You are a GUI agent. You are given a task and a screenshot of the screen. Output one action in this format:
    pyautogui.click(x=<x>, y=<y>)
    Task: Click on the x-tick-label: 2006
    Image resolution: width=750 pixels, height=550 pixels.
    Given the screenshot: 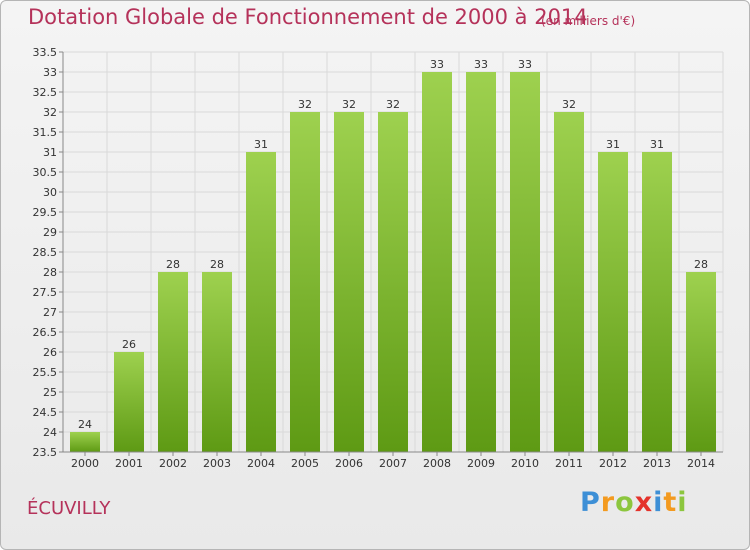 What is the action you would take?
    pyautogui.click(x=349, y=463)
    